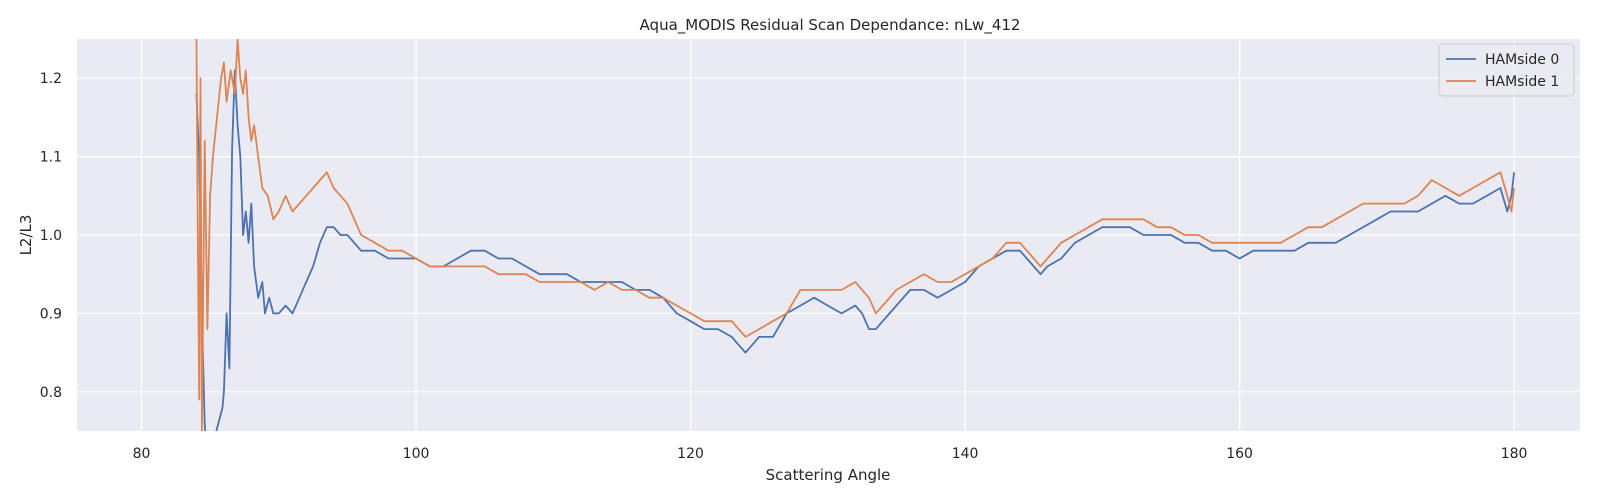 Image resolution: width=1600 pixels, height=500 pixels. Describe the element at coordinates (1522, 60) in the screenshot. I see `legend-label-hamside-0: HAMside 0` at that location.